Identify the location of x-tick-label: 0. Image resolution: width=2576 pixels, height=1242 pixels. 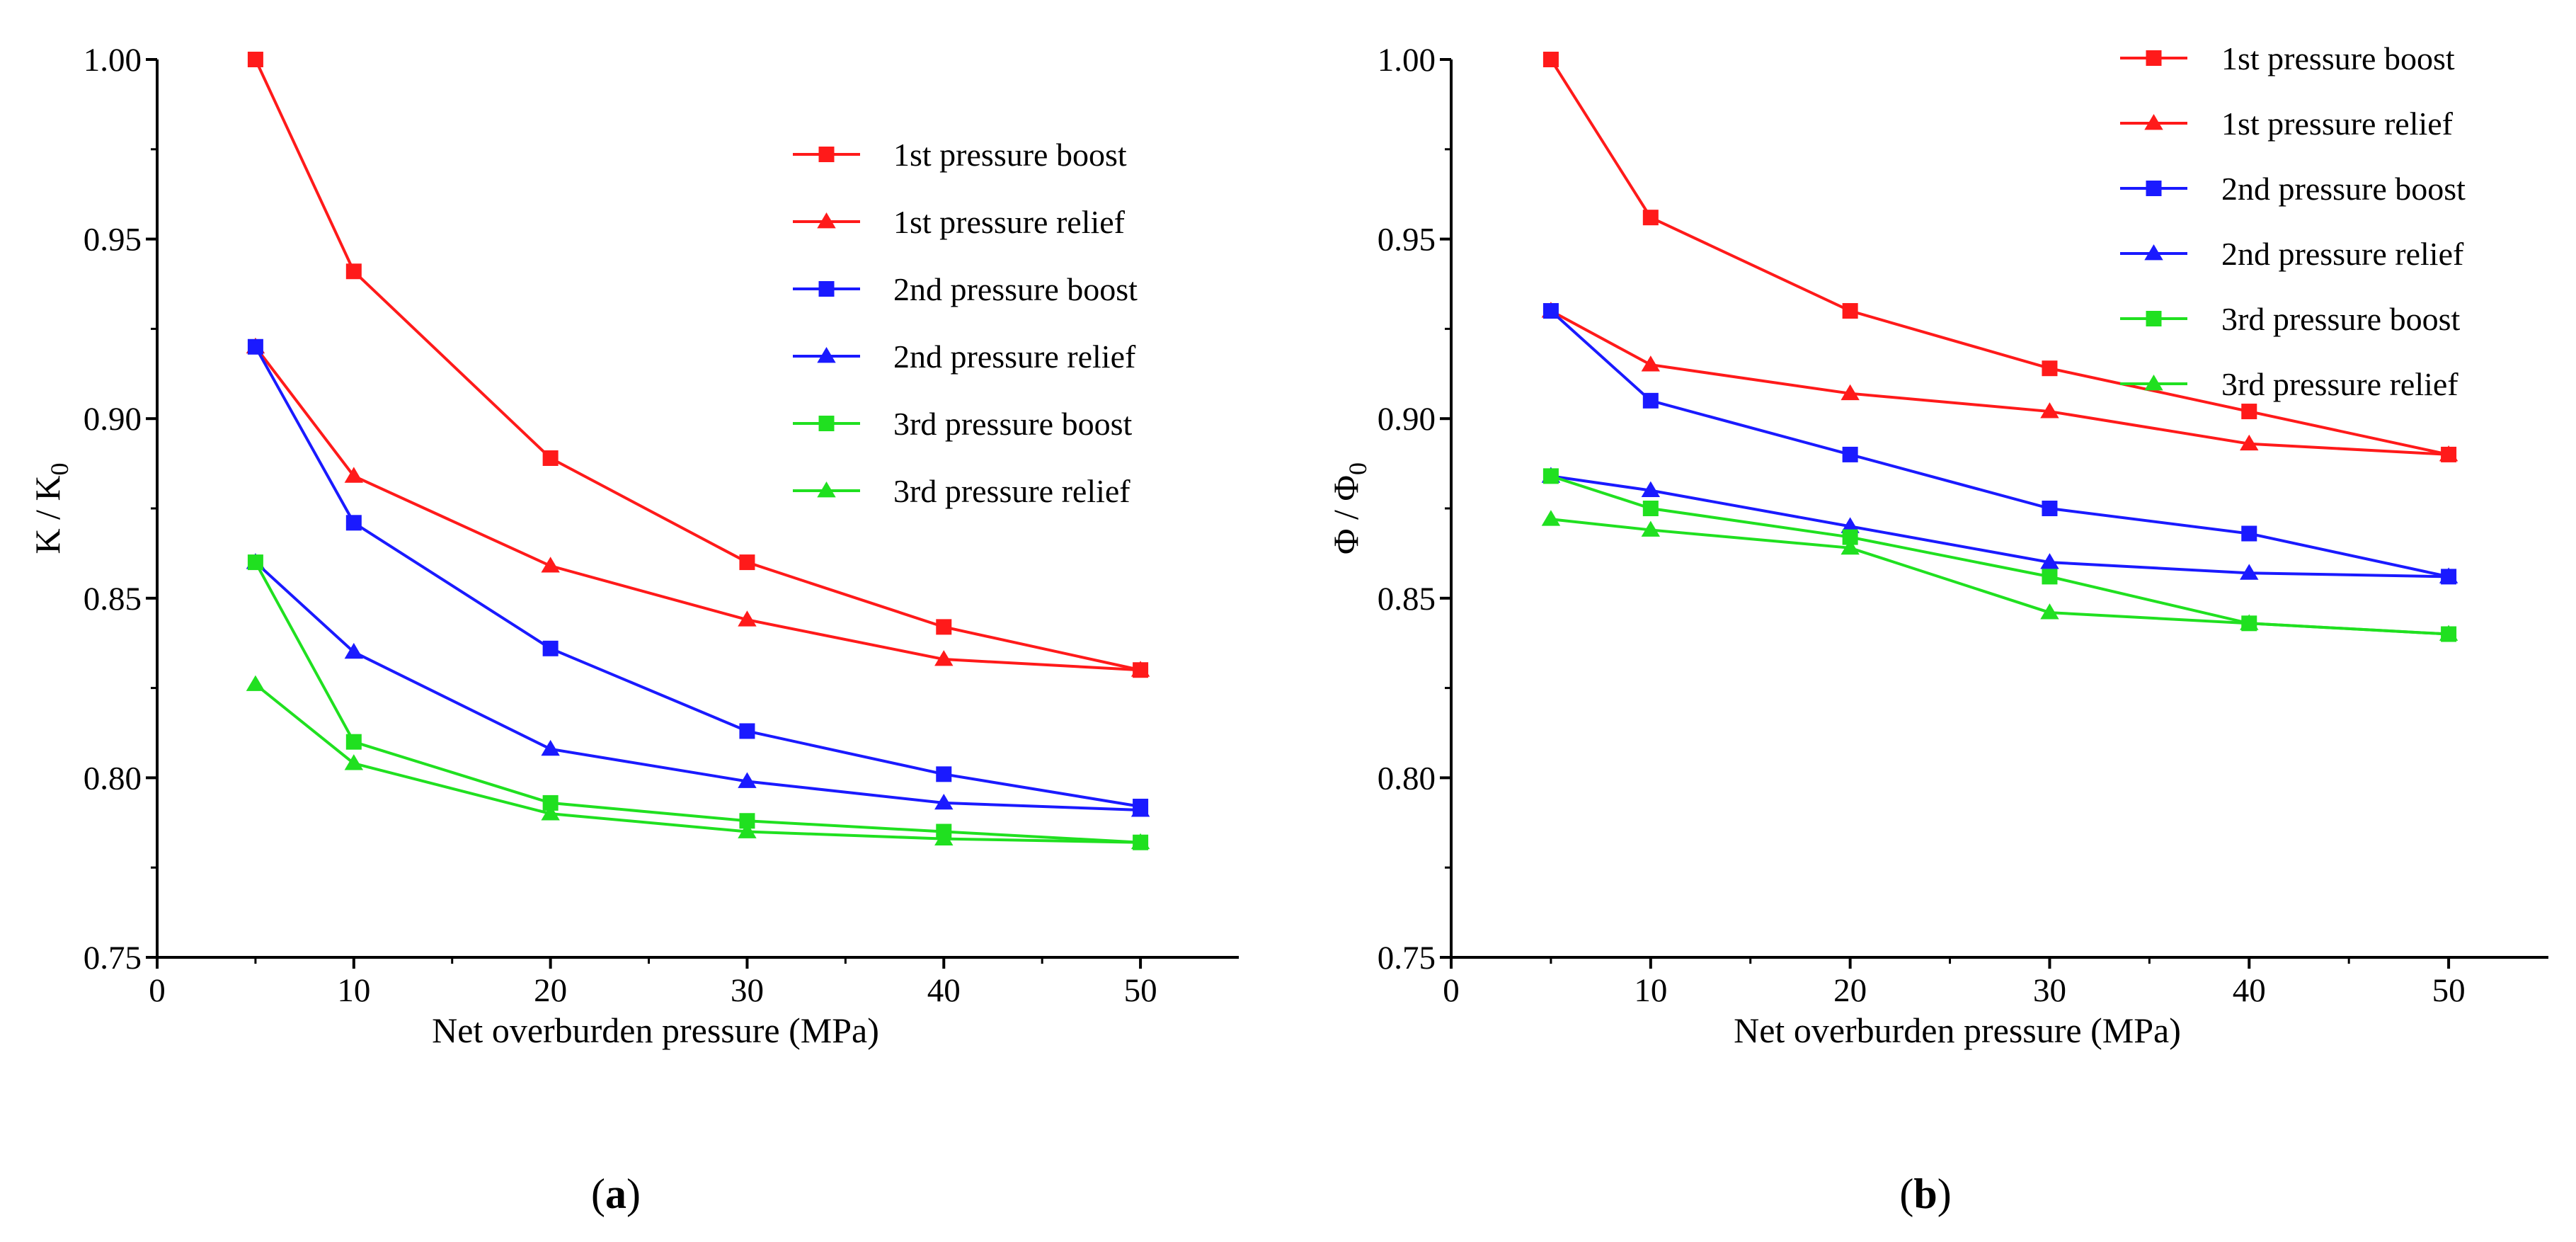
(1451, 991).